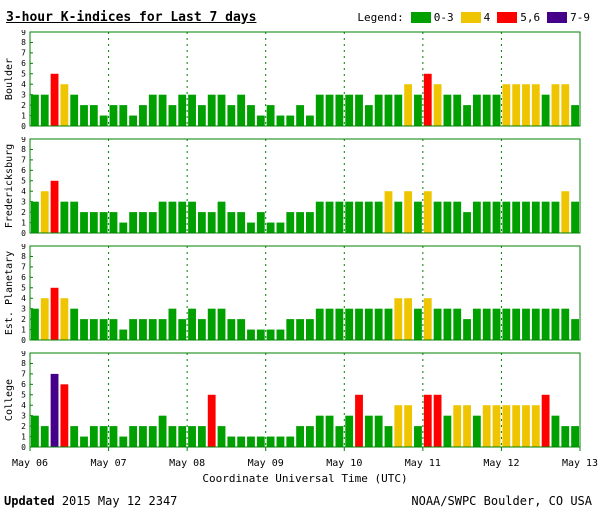 This screenshot has height=510, width=600. Describe the element at coordinates (305, 478) in the screenshot. I see `x-axis-title: Coordinate Universal Time (UTC)` at that location.